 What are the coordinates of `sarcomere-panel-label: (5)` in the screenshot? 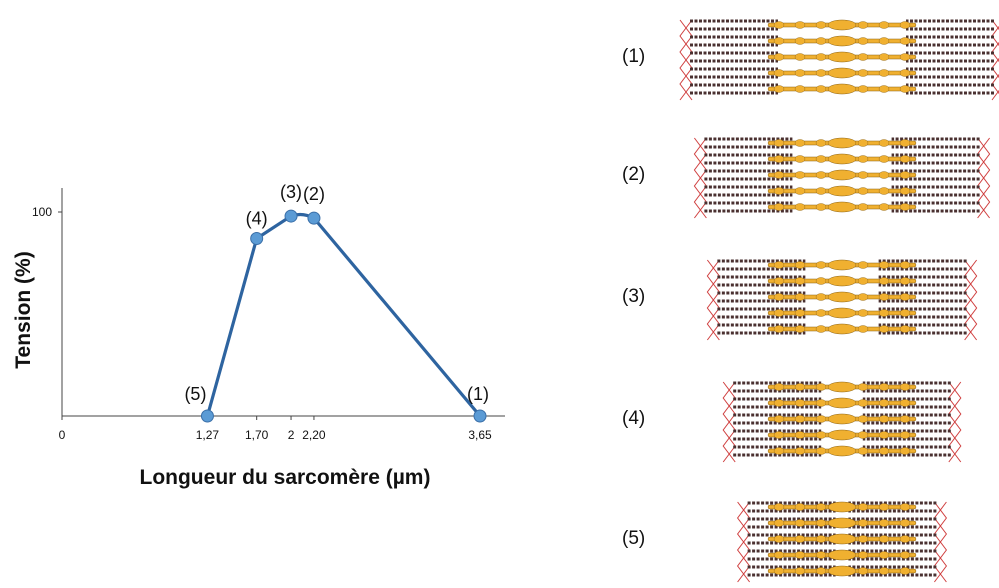 It's located at (633, 539).